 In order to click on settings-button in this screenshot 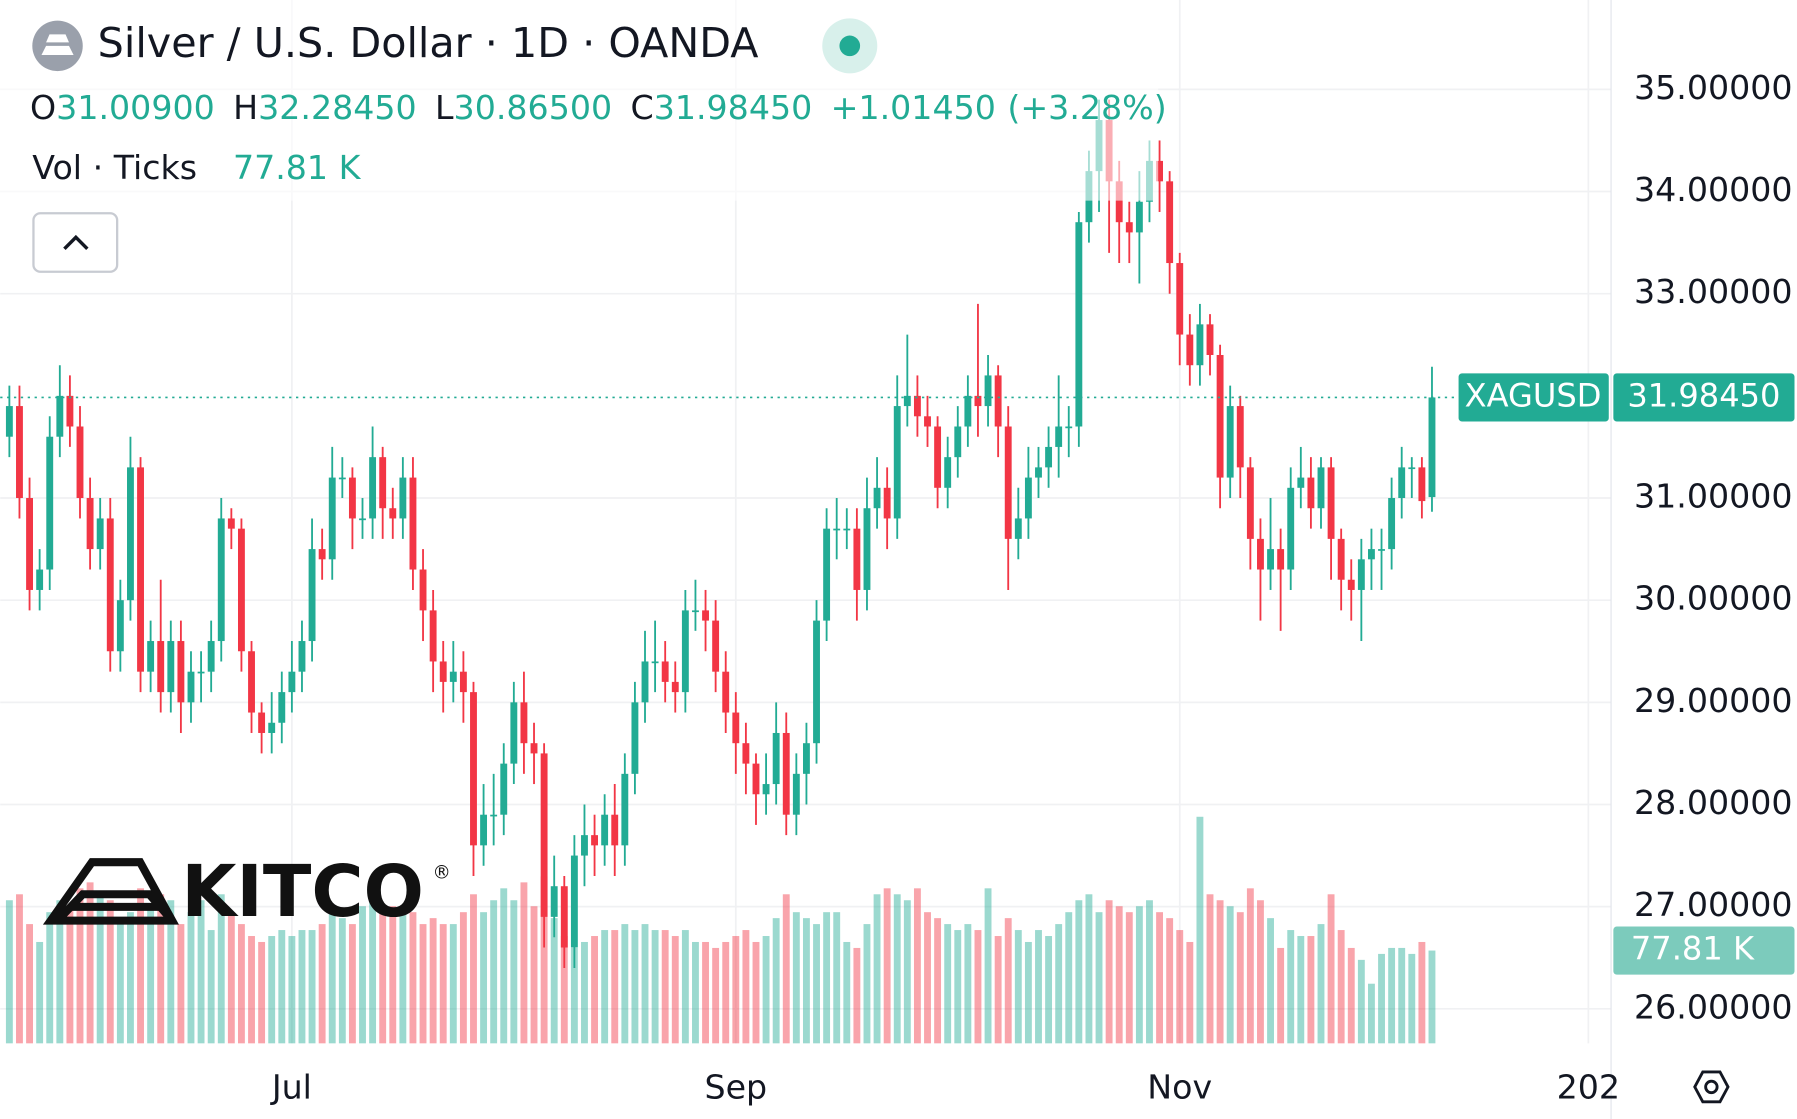, I will do `click(1711, 1087)`.